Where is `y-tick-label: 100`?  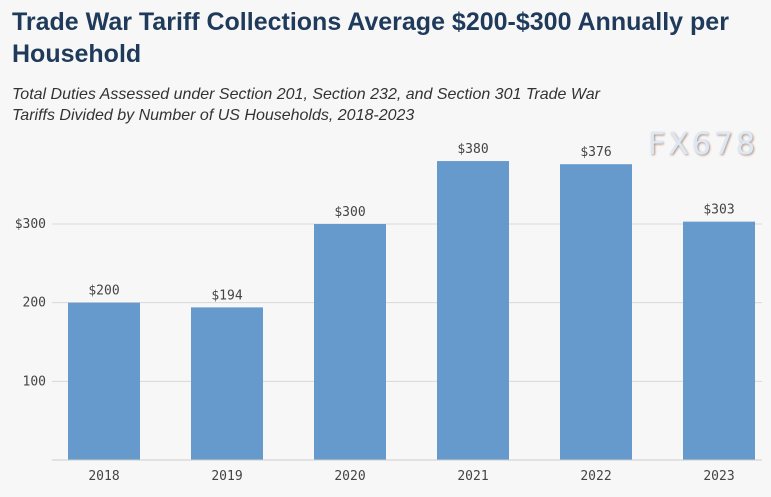
y-tick-label: 100 is located at coordinates (34, 381).